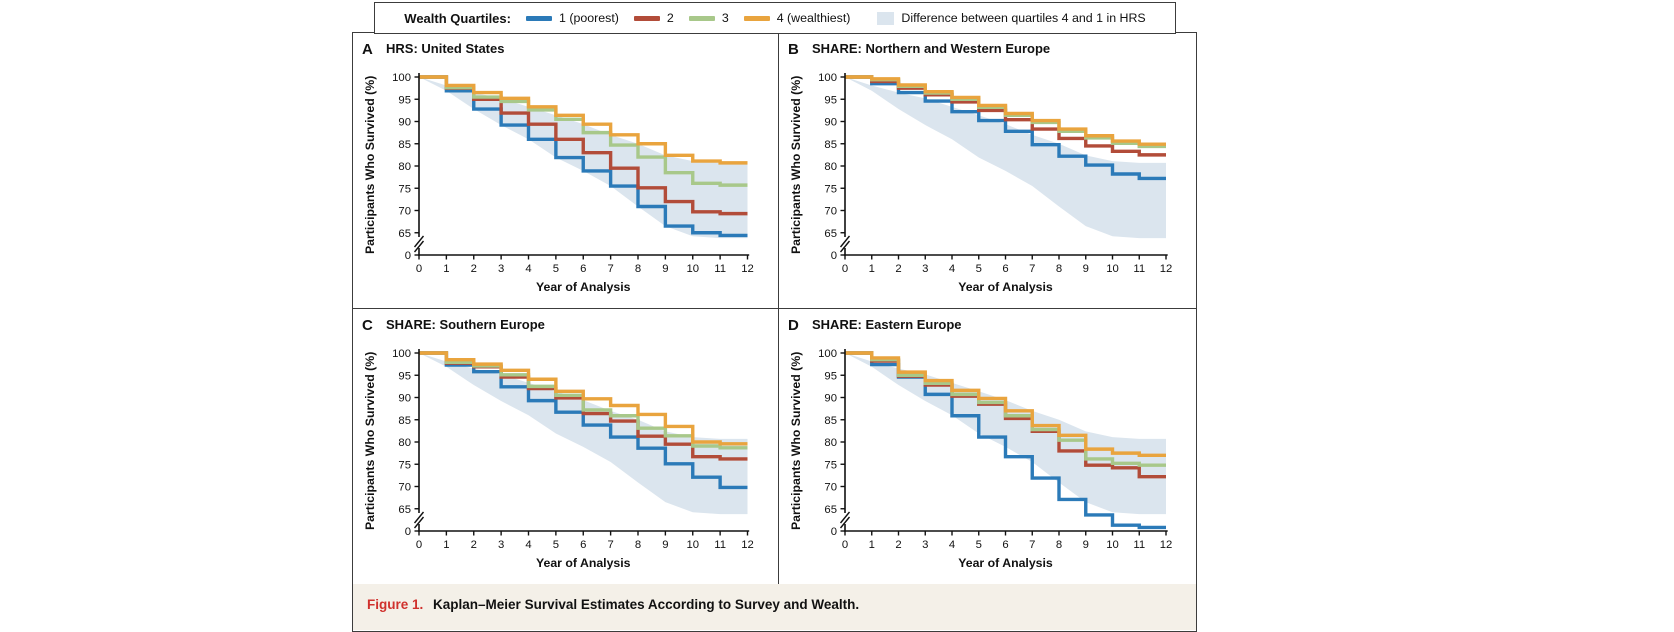 The width and height of the screenshot is (1674, 632). I want to click on legend-item-label: 3, so click(725, 18).